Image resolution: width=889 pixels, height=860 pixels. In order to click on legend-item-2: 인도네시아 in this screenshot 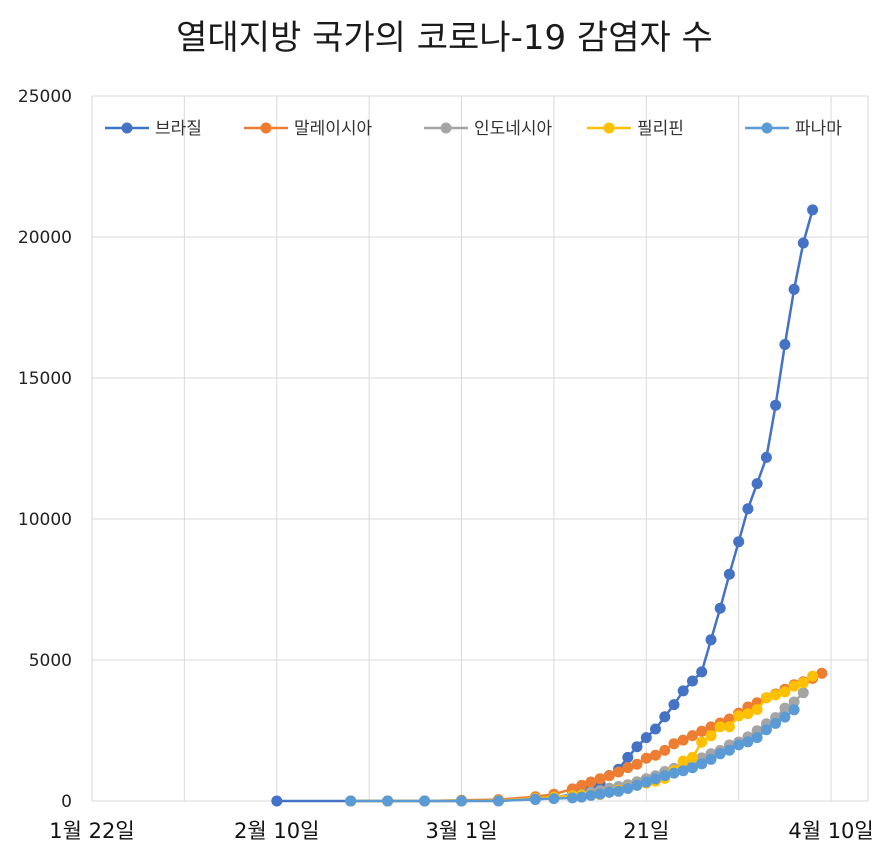, I will do `click(488, 129)`.